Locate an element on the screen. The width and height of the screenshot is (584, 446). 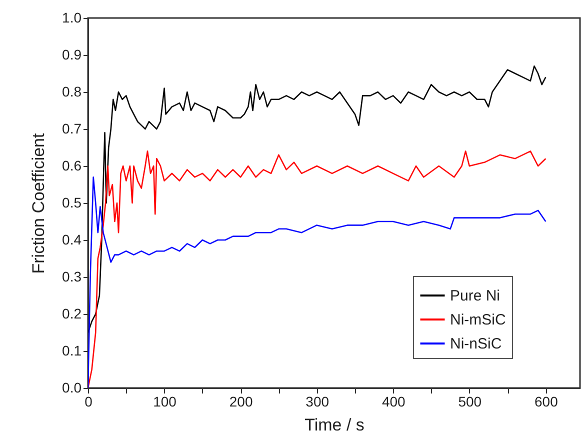
x-tick-label: 400 is located at coordinates (394, 402).